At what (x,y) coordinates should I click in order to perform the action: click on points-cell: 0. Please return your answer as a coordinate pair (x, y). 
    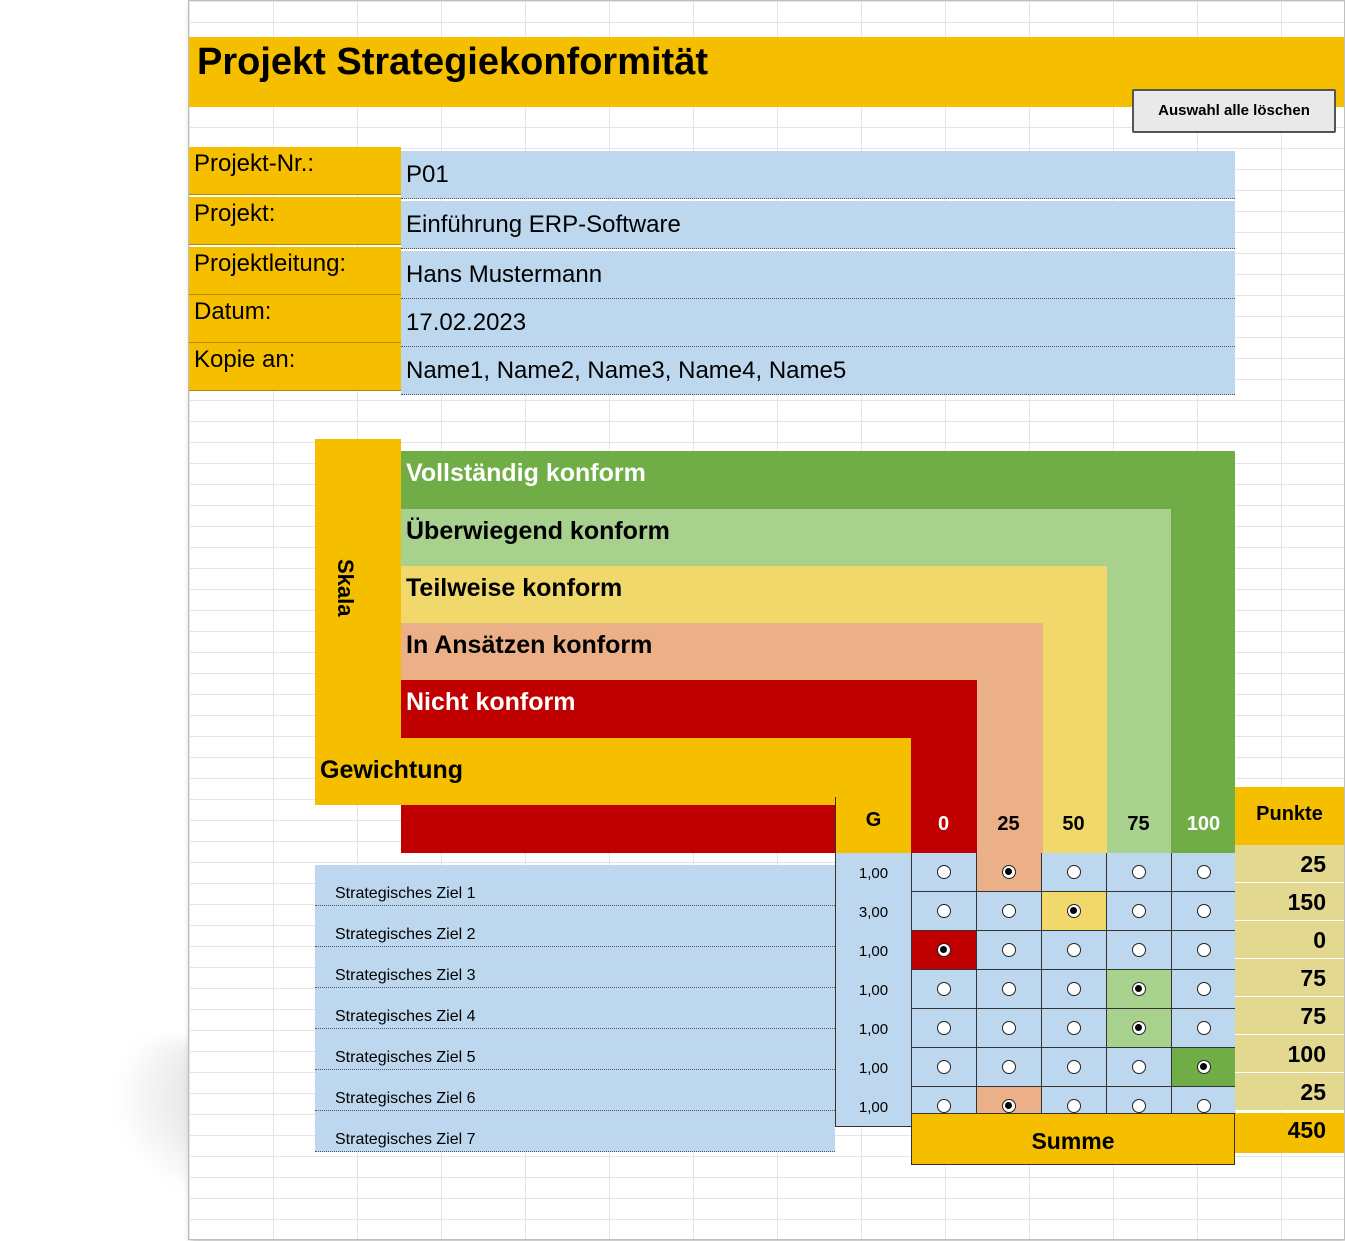
    Looking at the image, I should click on (1289, 940).